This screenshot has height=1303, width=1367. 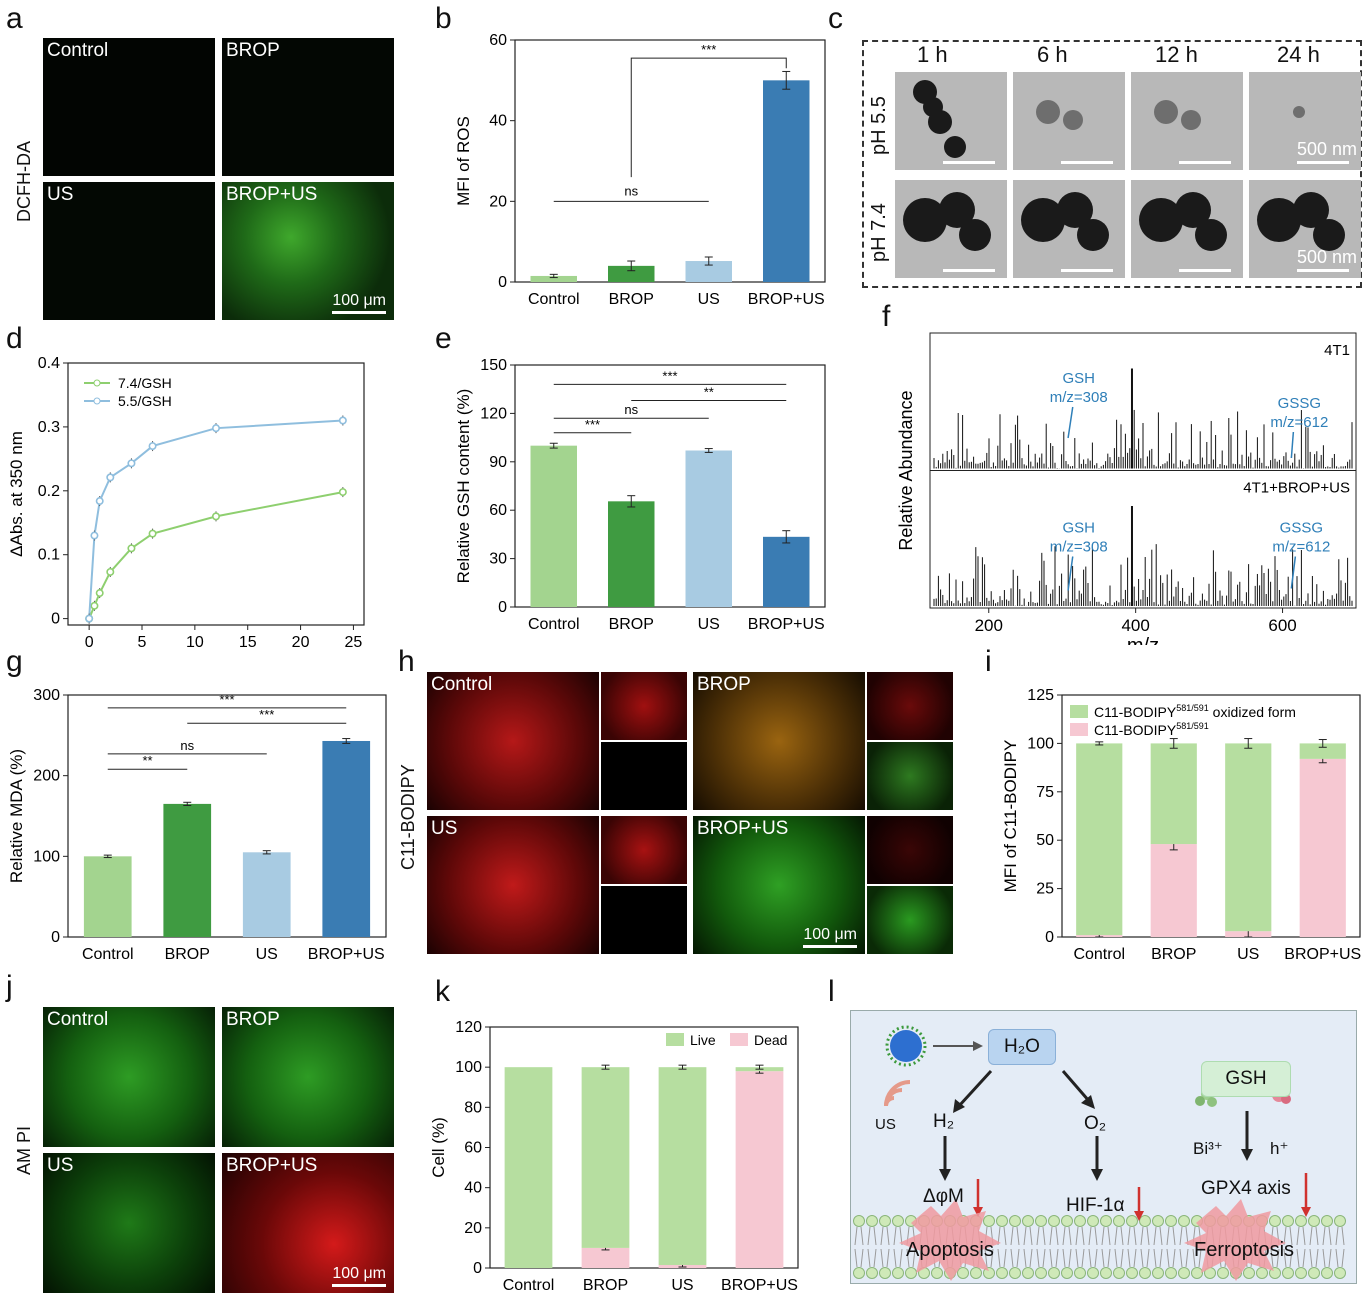 What do you see at coordinates (493, 413) in the screenshot?
I see `y-tick-label: 120` at bounding box center [493, 413].